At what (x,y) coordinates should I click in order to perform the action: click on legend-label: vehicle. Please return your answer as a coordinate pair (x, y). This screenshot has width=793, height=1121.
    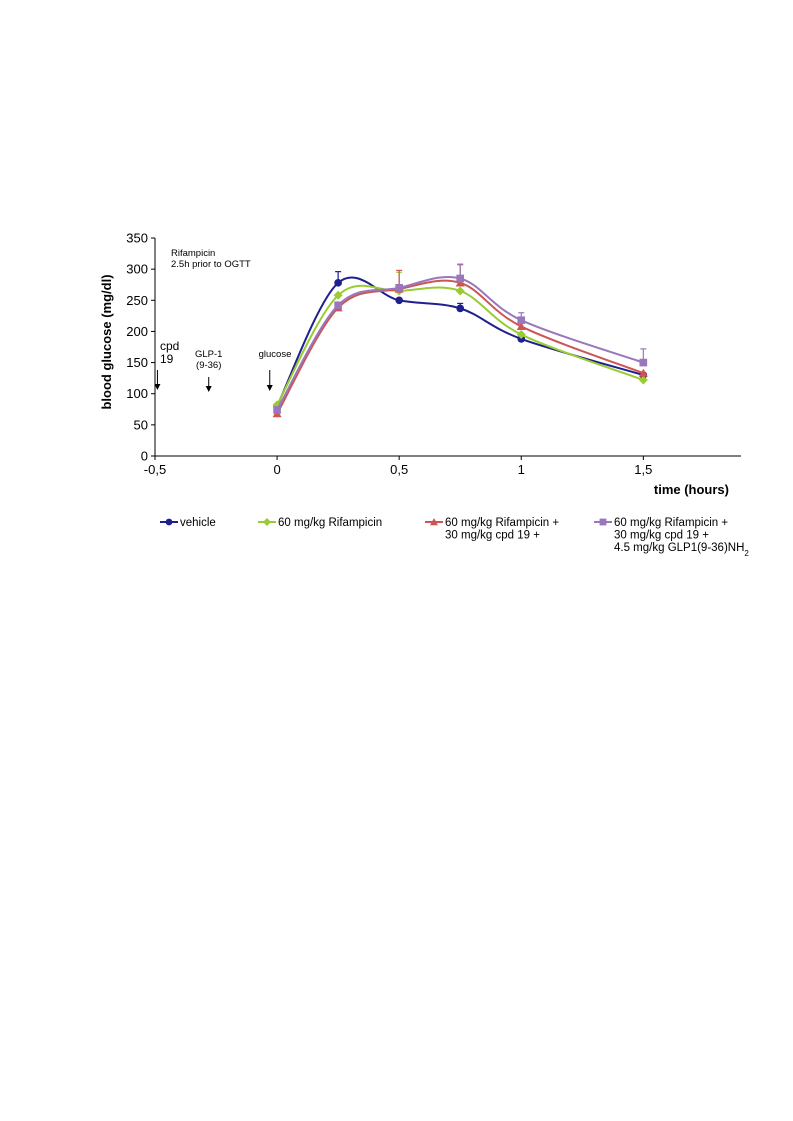
    Looking at the image, I should click on (198, 523).